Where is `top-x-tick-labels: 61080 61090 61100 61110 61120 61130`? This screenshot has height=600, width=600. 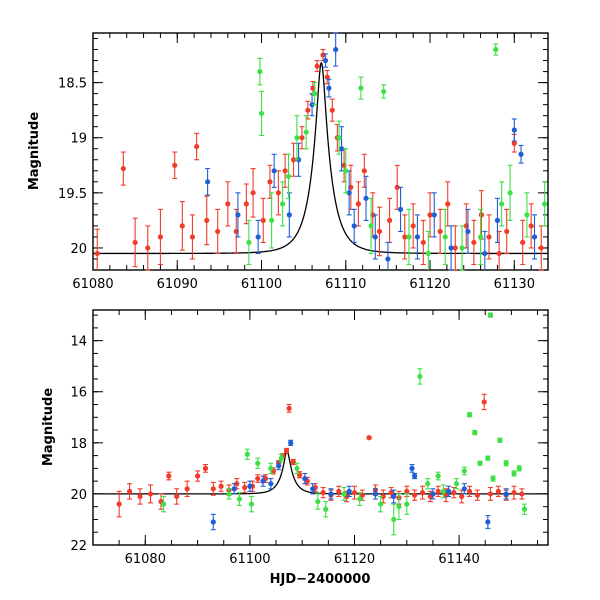
top-x-tick-labels: 61080 61090 61100 61110 61120 61130 is located at coordinates (303, 284).